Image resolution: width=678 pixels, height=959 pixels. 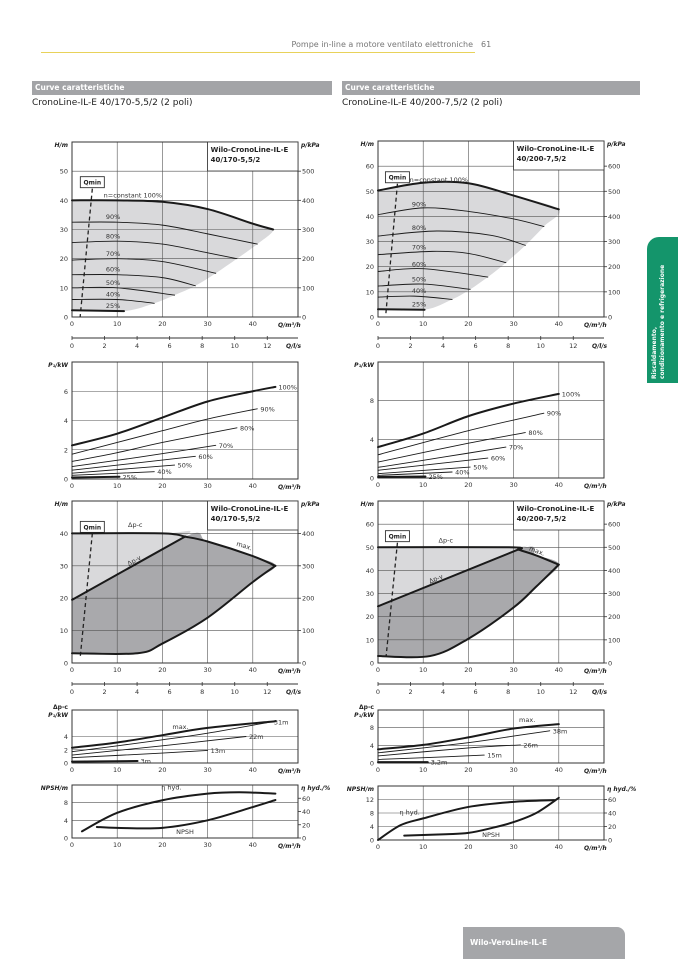 What do you see at coordinates (560, 731) in the screenshot?
I see `series-label: 38m` at bounding box center [560, 731].